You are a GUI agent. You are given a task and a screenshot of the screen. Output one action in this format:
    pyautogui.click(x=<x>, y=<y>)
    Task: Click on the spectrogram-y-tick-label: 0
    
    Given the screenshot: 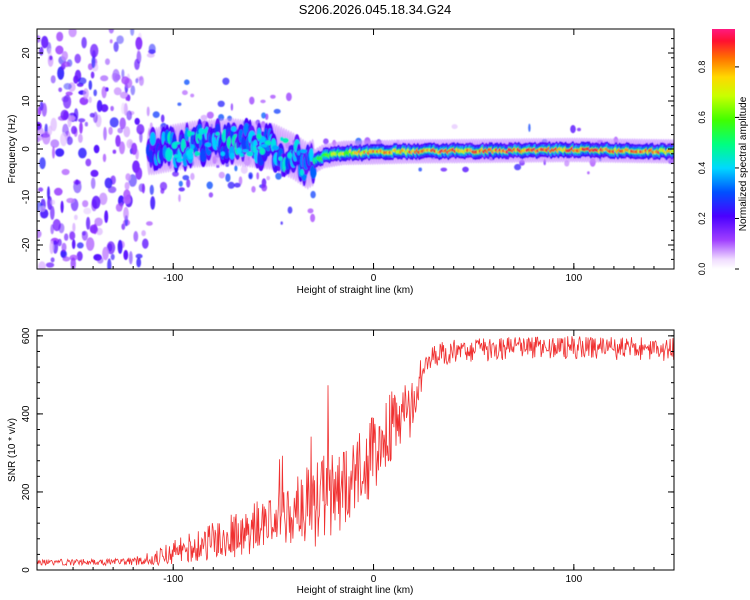 What is the action you would take?
    pyautogui.click(x=26, y=149)
    